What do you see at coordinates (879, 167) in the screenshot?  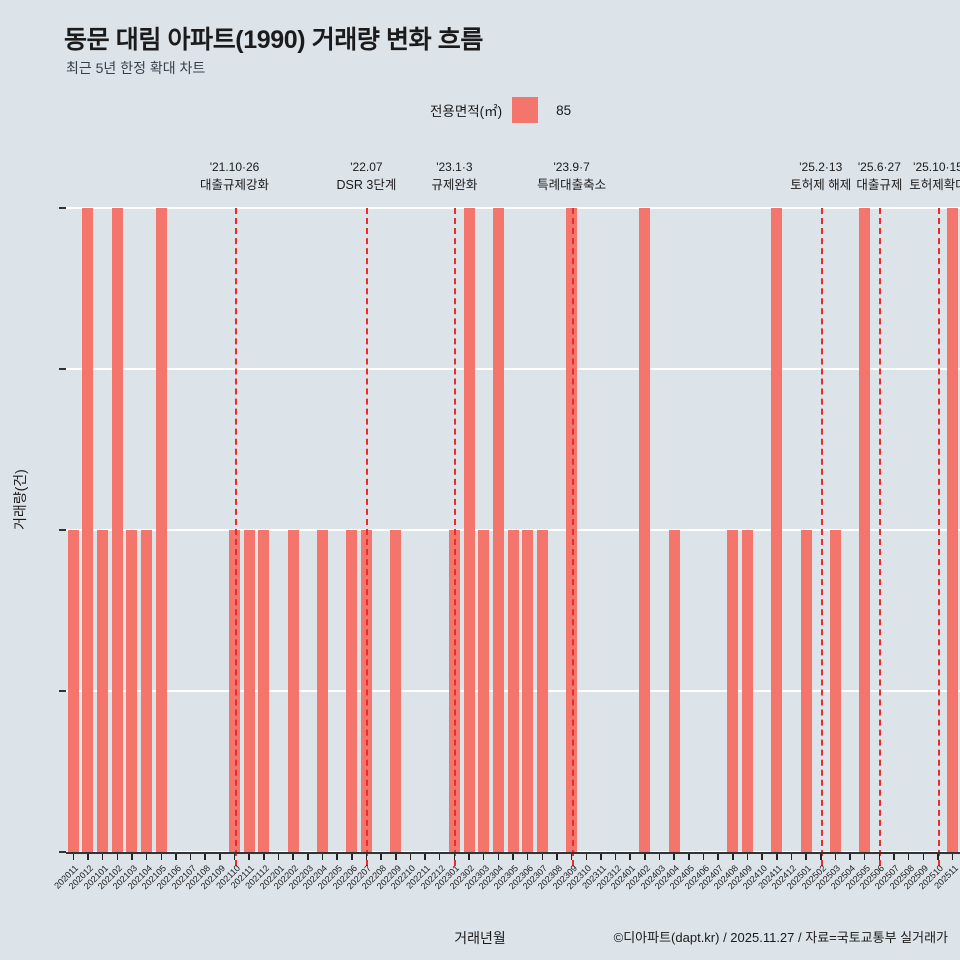 I see `event-annotation-date: '25.6·27` at bounding box center [879, 167].